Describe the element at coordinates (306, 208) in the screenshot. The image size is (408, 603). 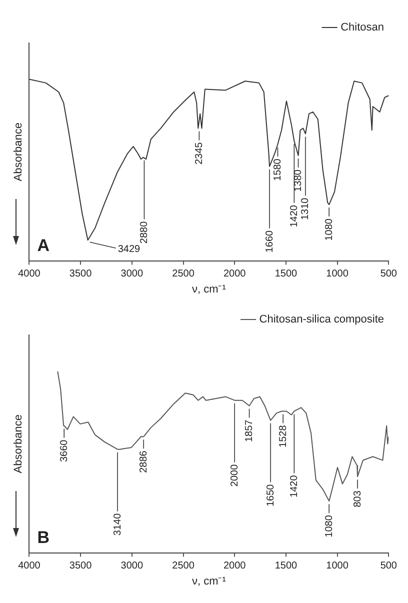
I see `annotation: 1310` at that location.